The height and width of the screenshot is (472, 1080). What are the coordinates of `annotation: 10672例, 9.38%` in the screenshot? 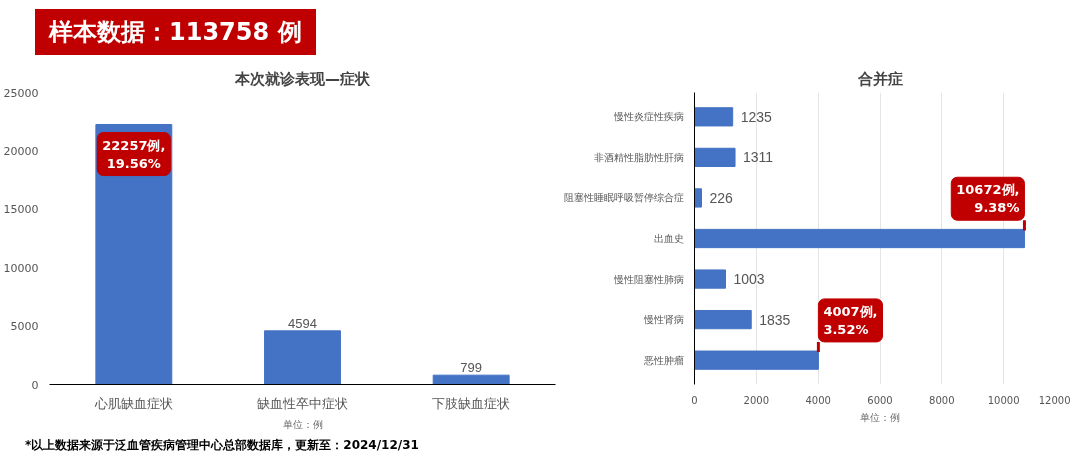 It's located at (988, 199).